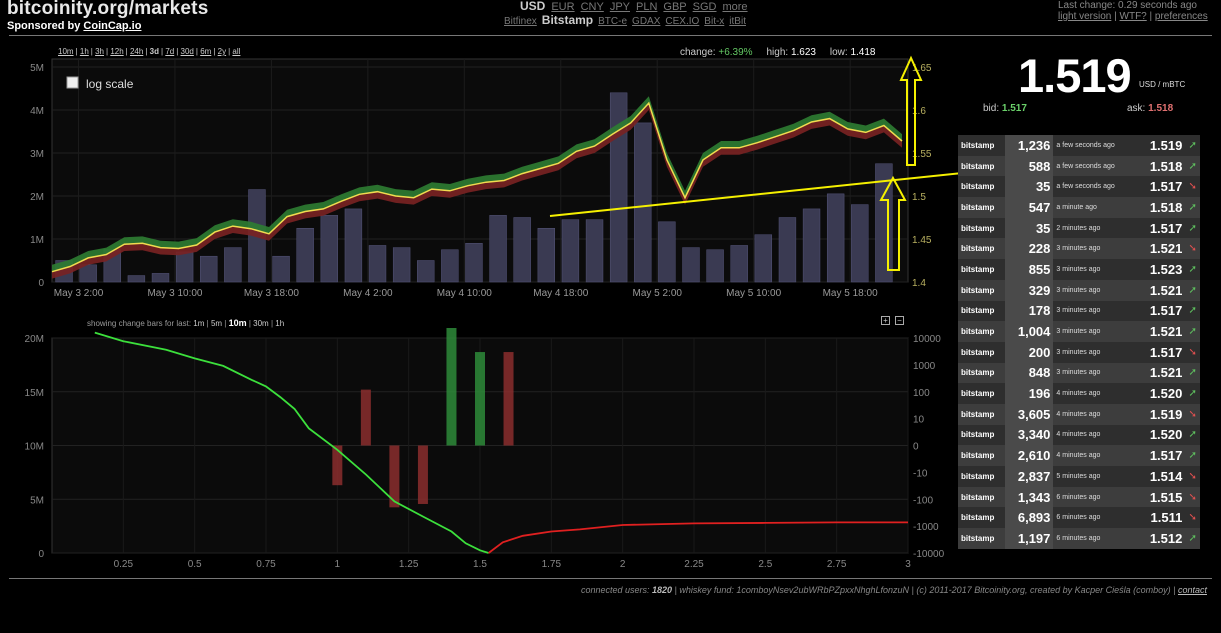 The image size is (1221, 633). Describe the element at coordinates (1165, 187) in the screenshot. I see `trade-price: 1.517` at that location.